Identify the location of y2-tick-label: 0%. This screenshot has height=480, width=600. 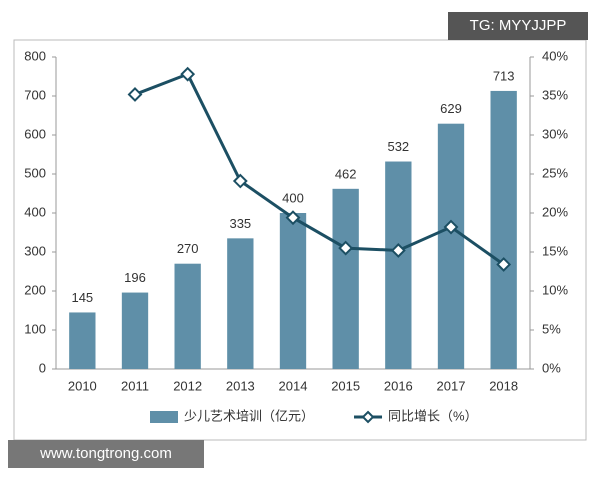
(551, 367).